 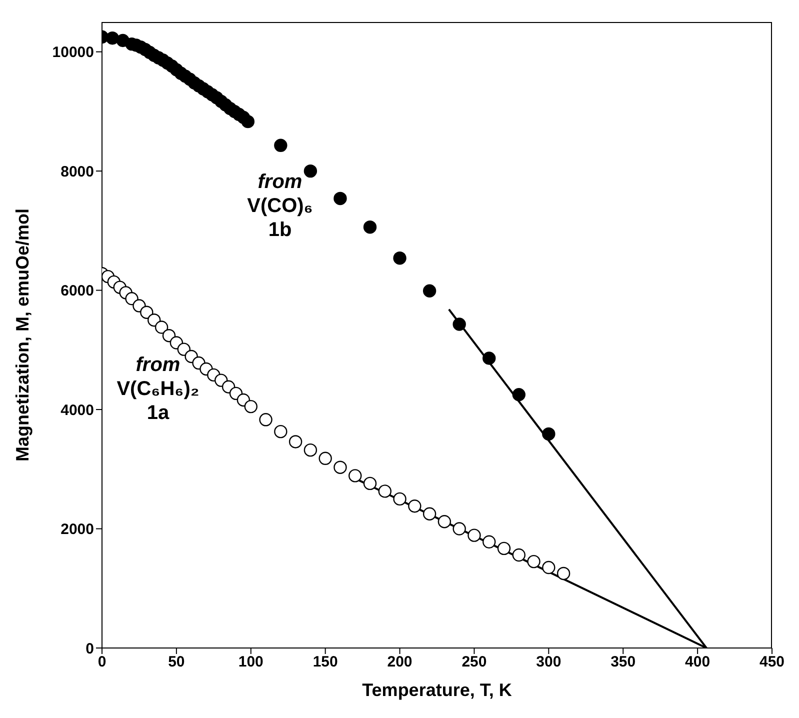 What do you see at coordinates (399, 662) in the screenshot?
I see `x-tick-label: 200` at bounding box center [399, 662].